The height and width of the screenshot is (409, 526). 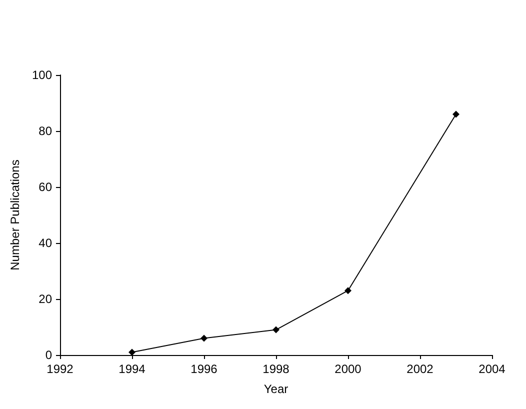 I want to click on x-tick-label: 1996, so click(x=204, y=369).